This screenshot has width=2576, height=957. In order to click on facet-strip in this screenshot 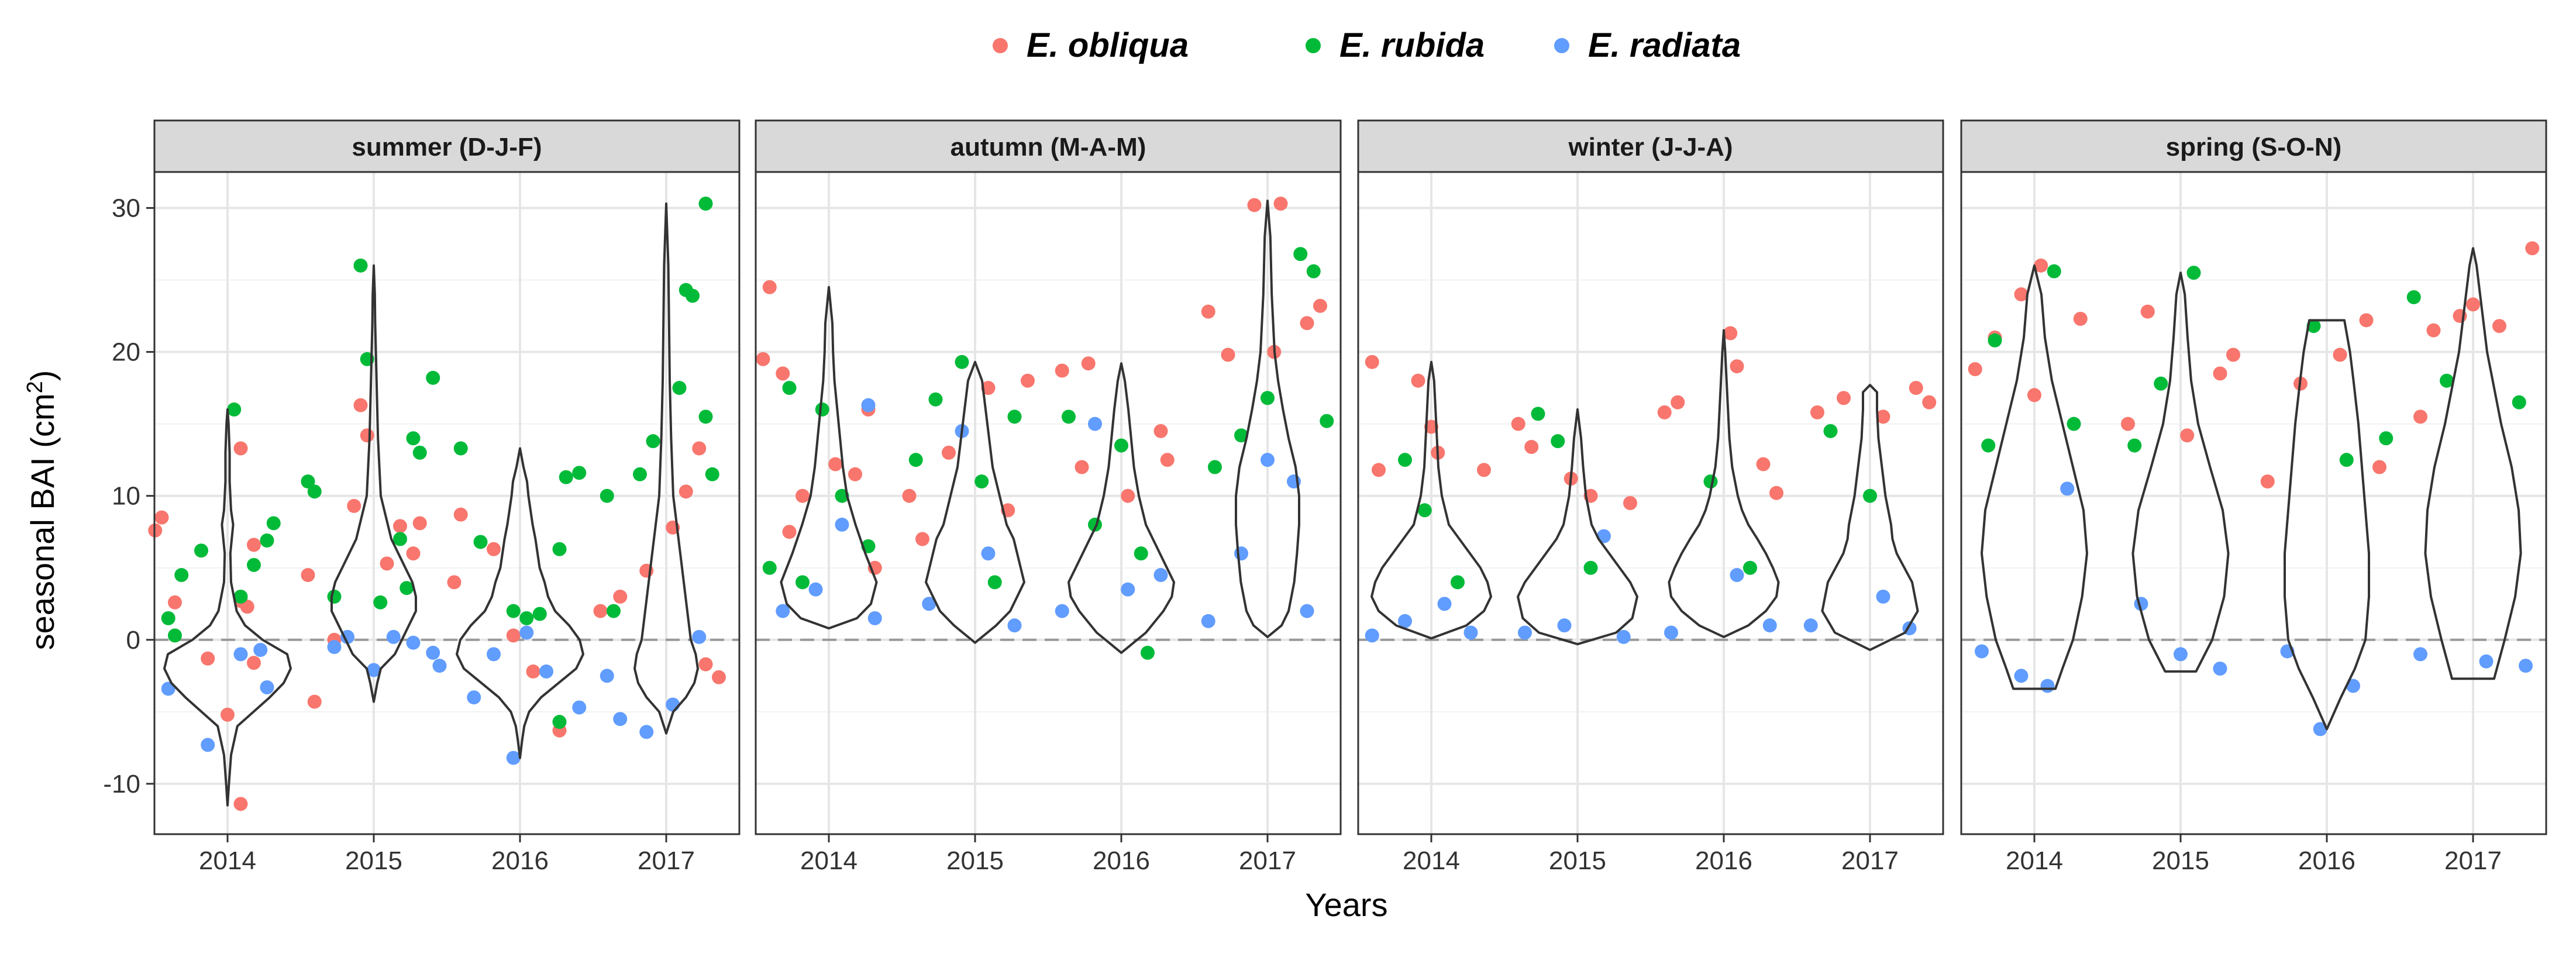, I will do `click(2253, 146)`.